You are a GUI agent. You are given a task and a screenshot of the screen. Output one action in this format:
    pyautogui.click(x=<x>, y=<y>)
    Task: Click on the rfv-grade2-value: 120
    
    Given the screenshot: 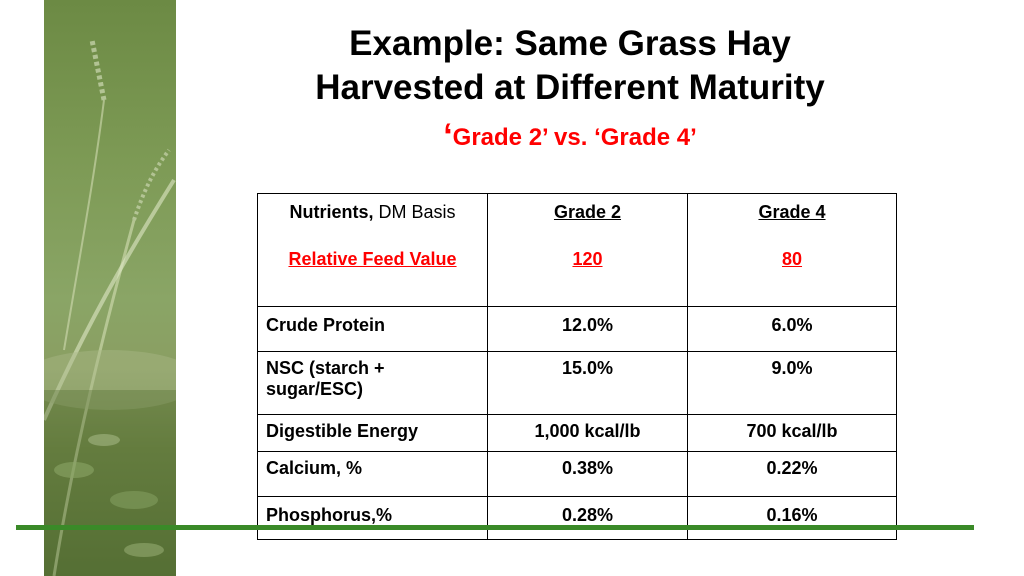 What is the action you would take?
    pyautogui.click(x=587, y=259)
    